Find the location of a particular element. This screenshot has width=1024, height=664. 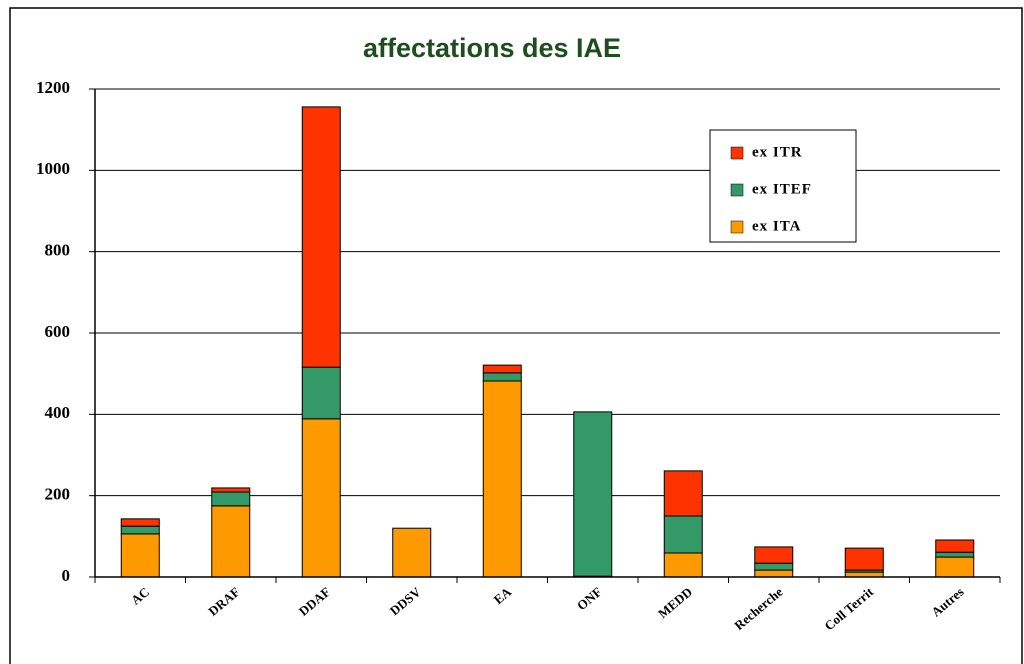

x-tick-label: AC is located at coordinates (140, 596).